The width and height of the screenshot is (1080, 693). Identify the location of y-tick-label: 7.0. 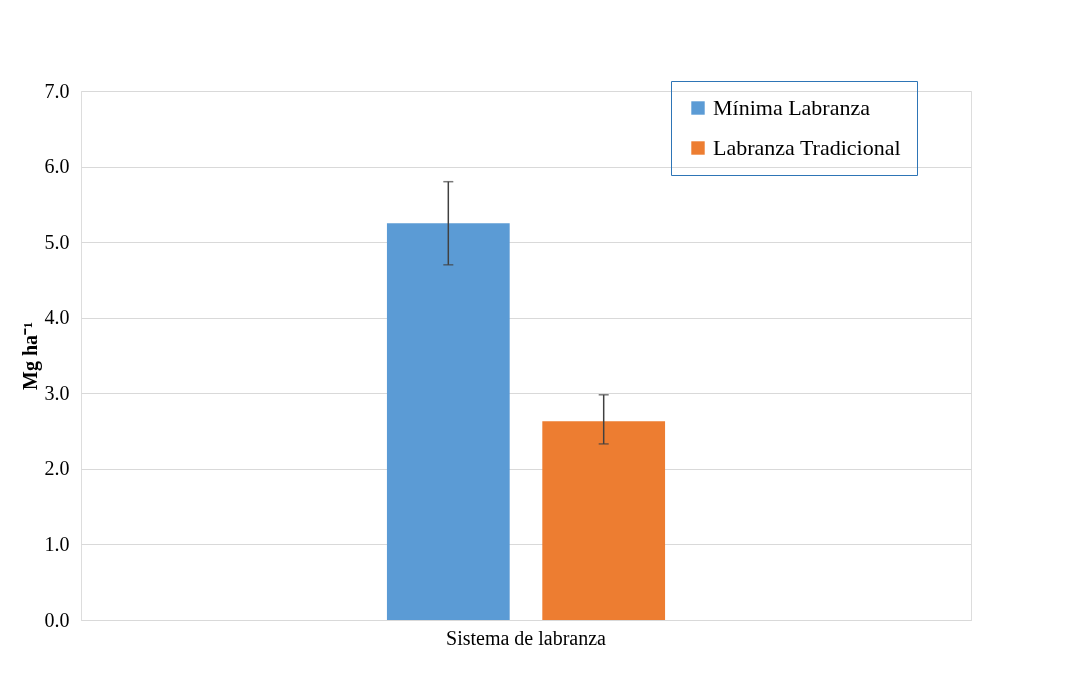
(57, 90).